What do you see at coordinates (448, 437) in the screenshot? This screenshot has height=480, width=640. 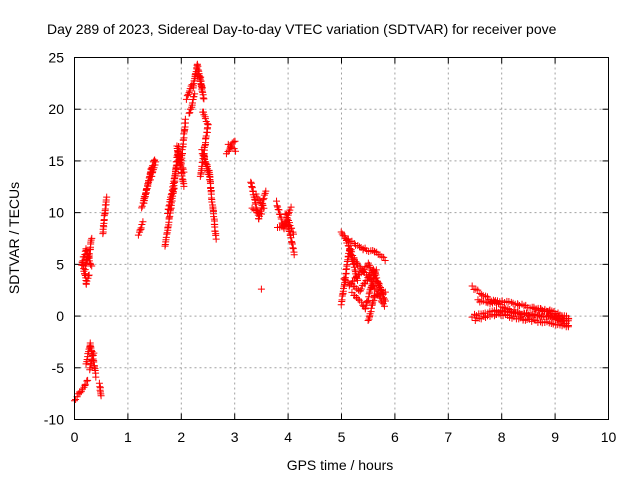 I see `x-tick-label: 7` at bounding box center [448, 437].